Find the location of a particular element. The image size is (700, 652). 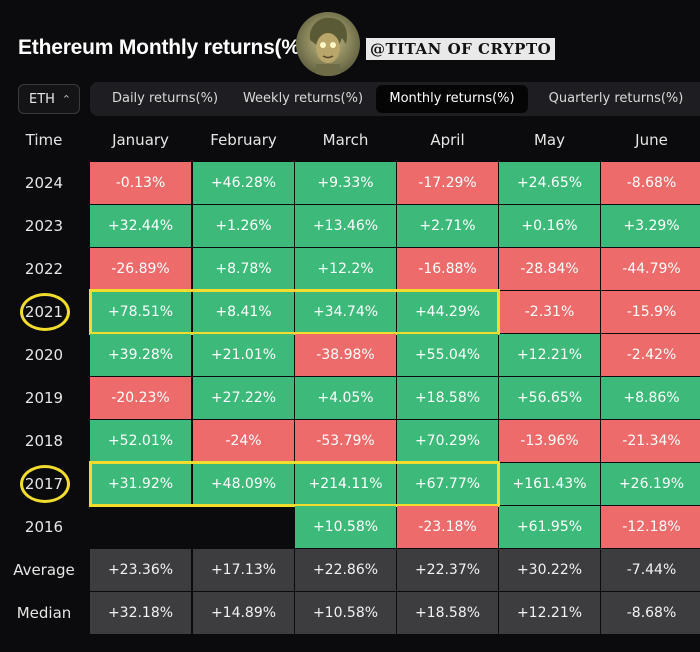

return-cell: +12.2% is located at coordinates (345, 269).